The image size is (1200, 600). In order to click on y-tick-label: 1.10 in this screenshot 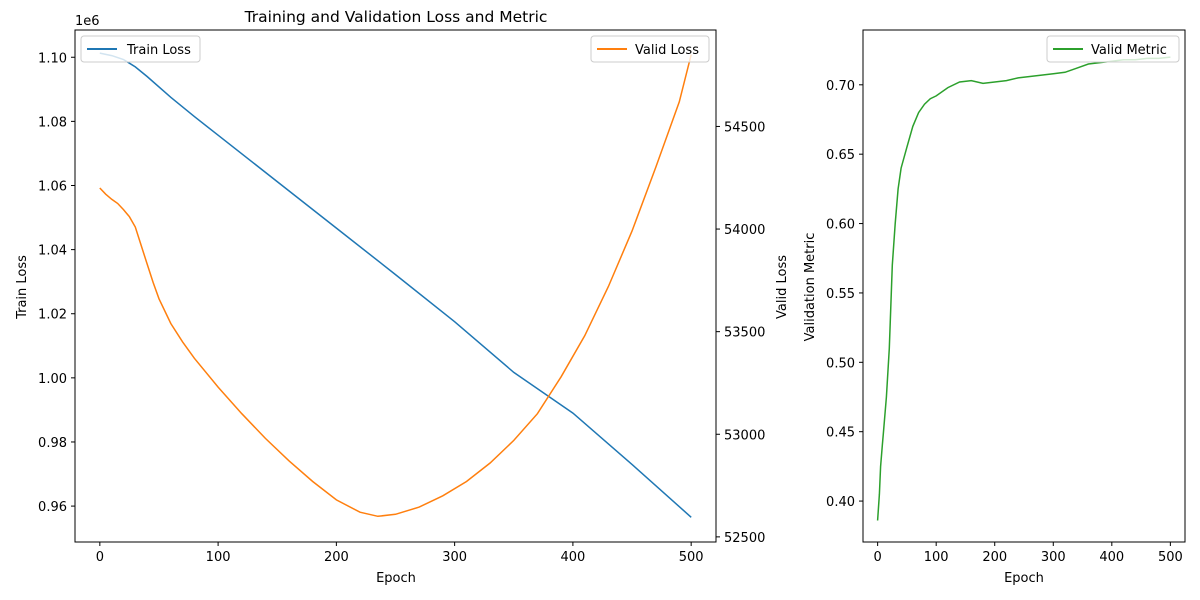, I will do `click(52, 58)`.